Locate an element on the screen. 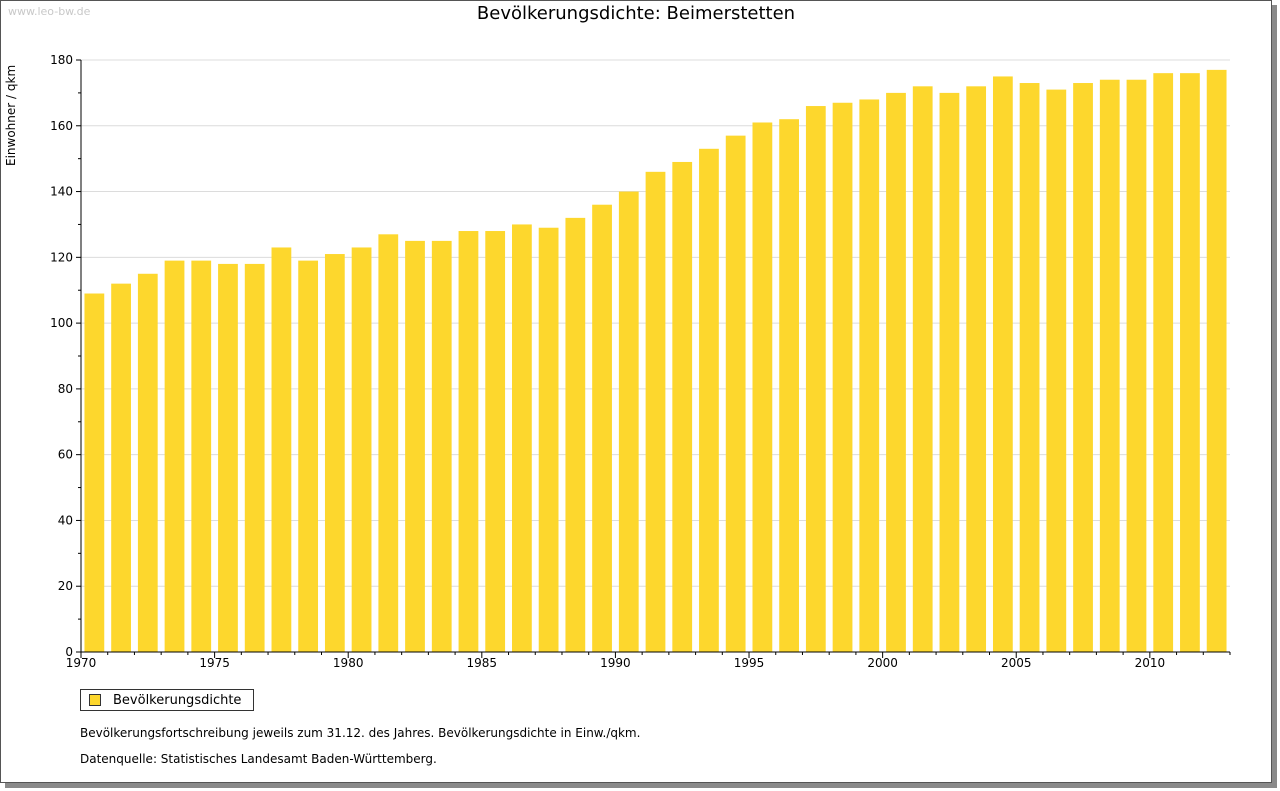 This screenshot has height=791, width=1280. bar-1974 is located at coordinates (201, 456).